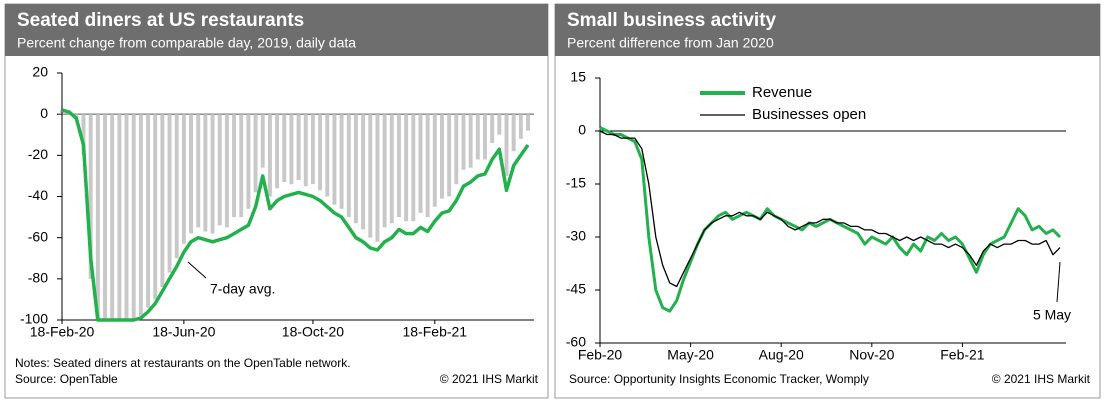  What do you see at coordinates (313, 332) in the screenshot?
I see `x-tick-label: 18-Oct-20` at bounding box center [313, 332].